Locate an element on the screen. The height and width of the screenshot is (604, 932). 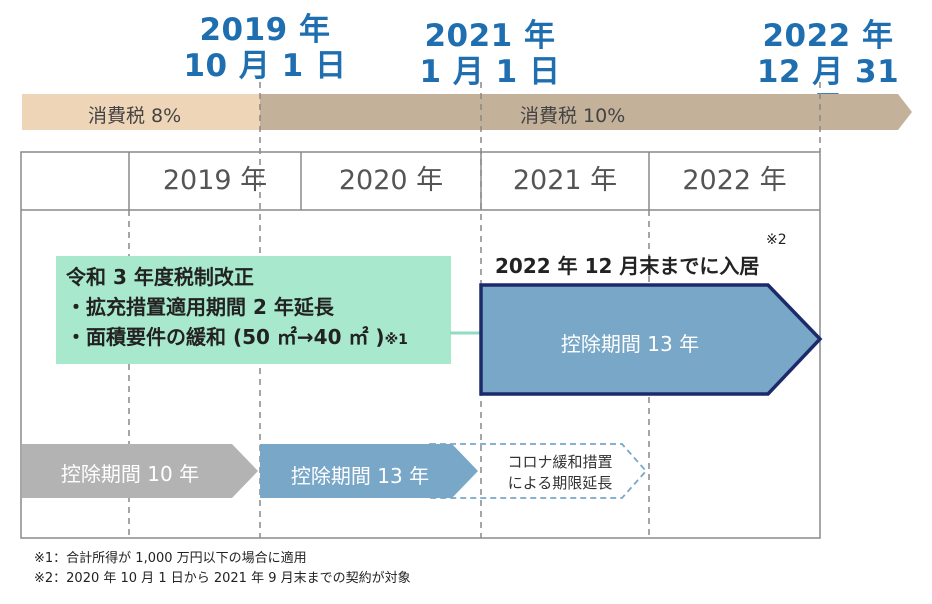
move-in-text: 2022 年 12 月末までに入居 is located at coordinates (627, 266).